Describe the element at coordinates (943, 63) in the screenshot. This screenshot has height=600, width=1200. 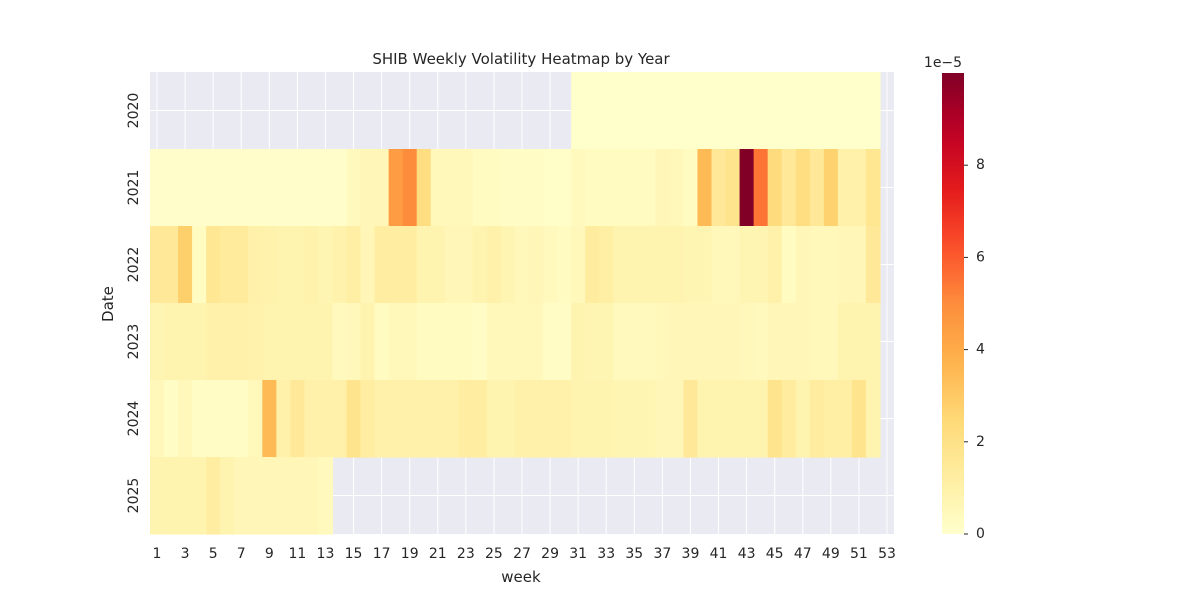
I see `colorbar-multiplier-label: 1e−5` at that location.